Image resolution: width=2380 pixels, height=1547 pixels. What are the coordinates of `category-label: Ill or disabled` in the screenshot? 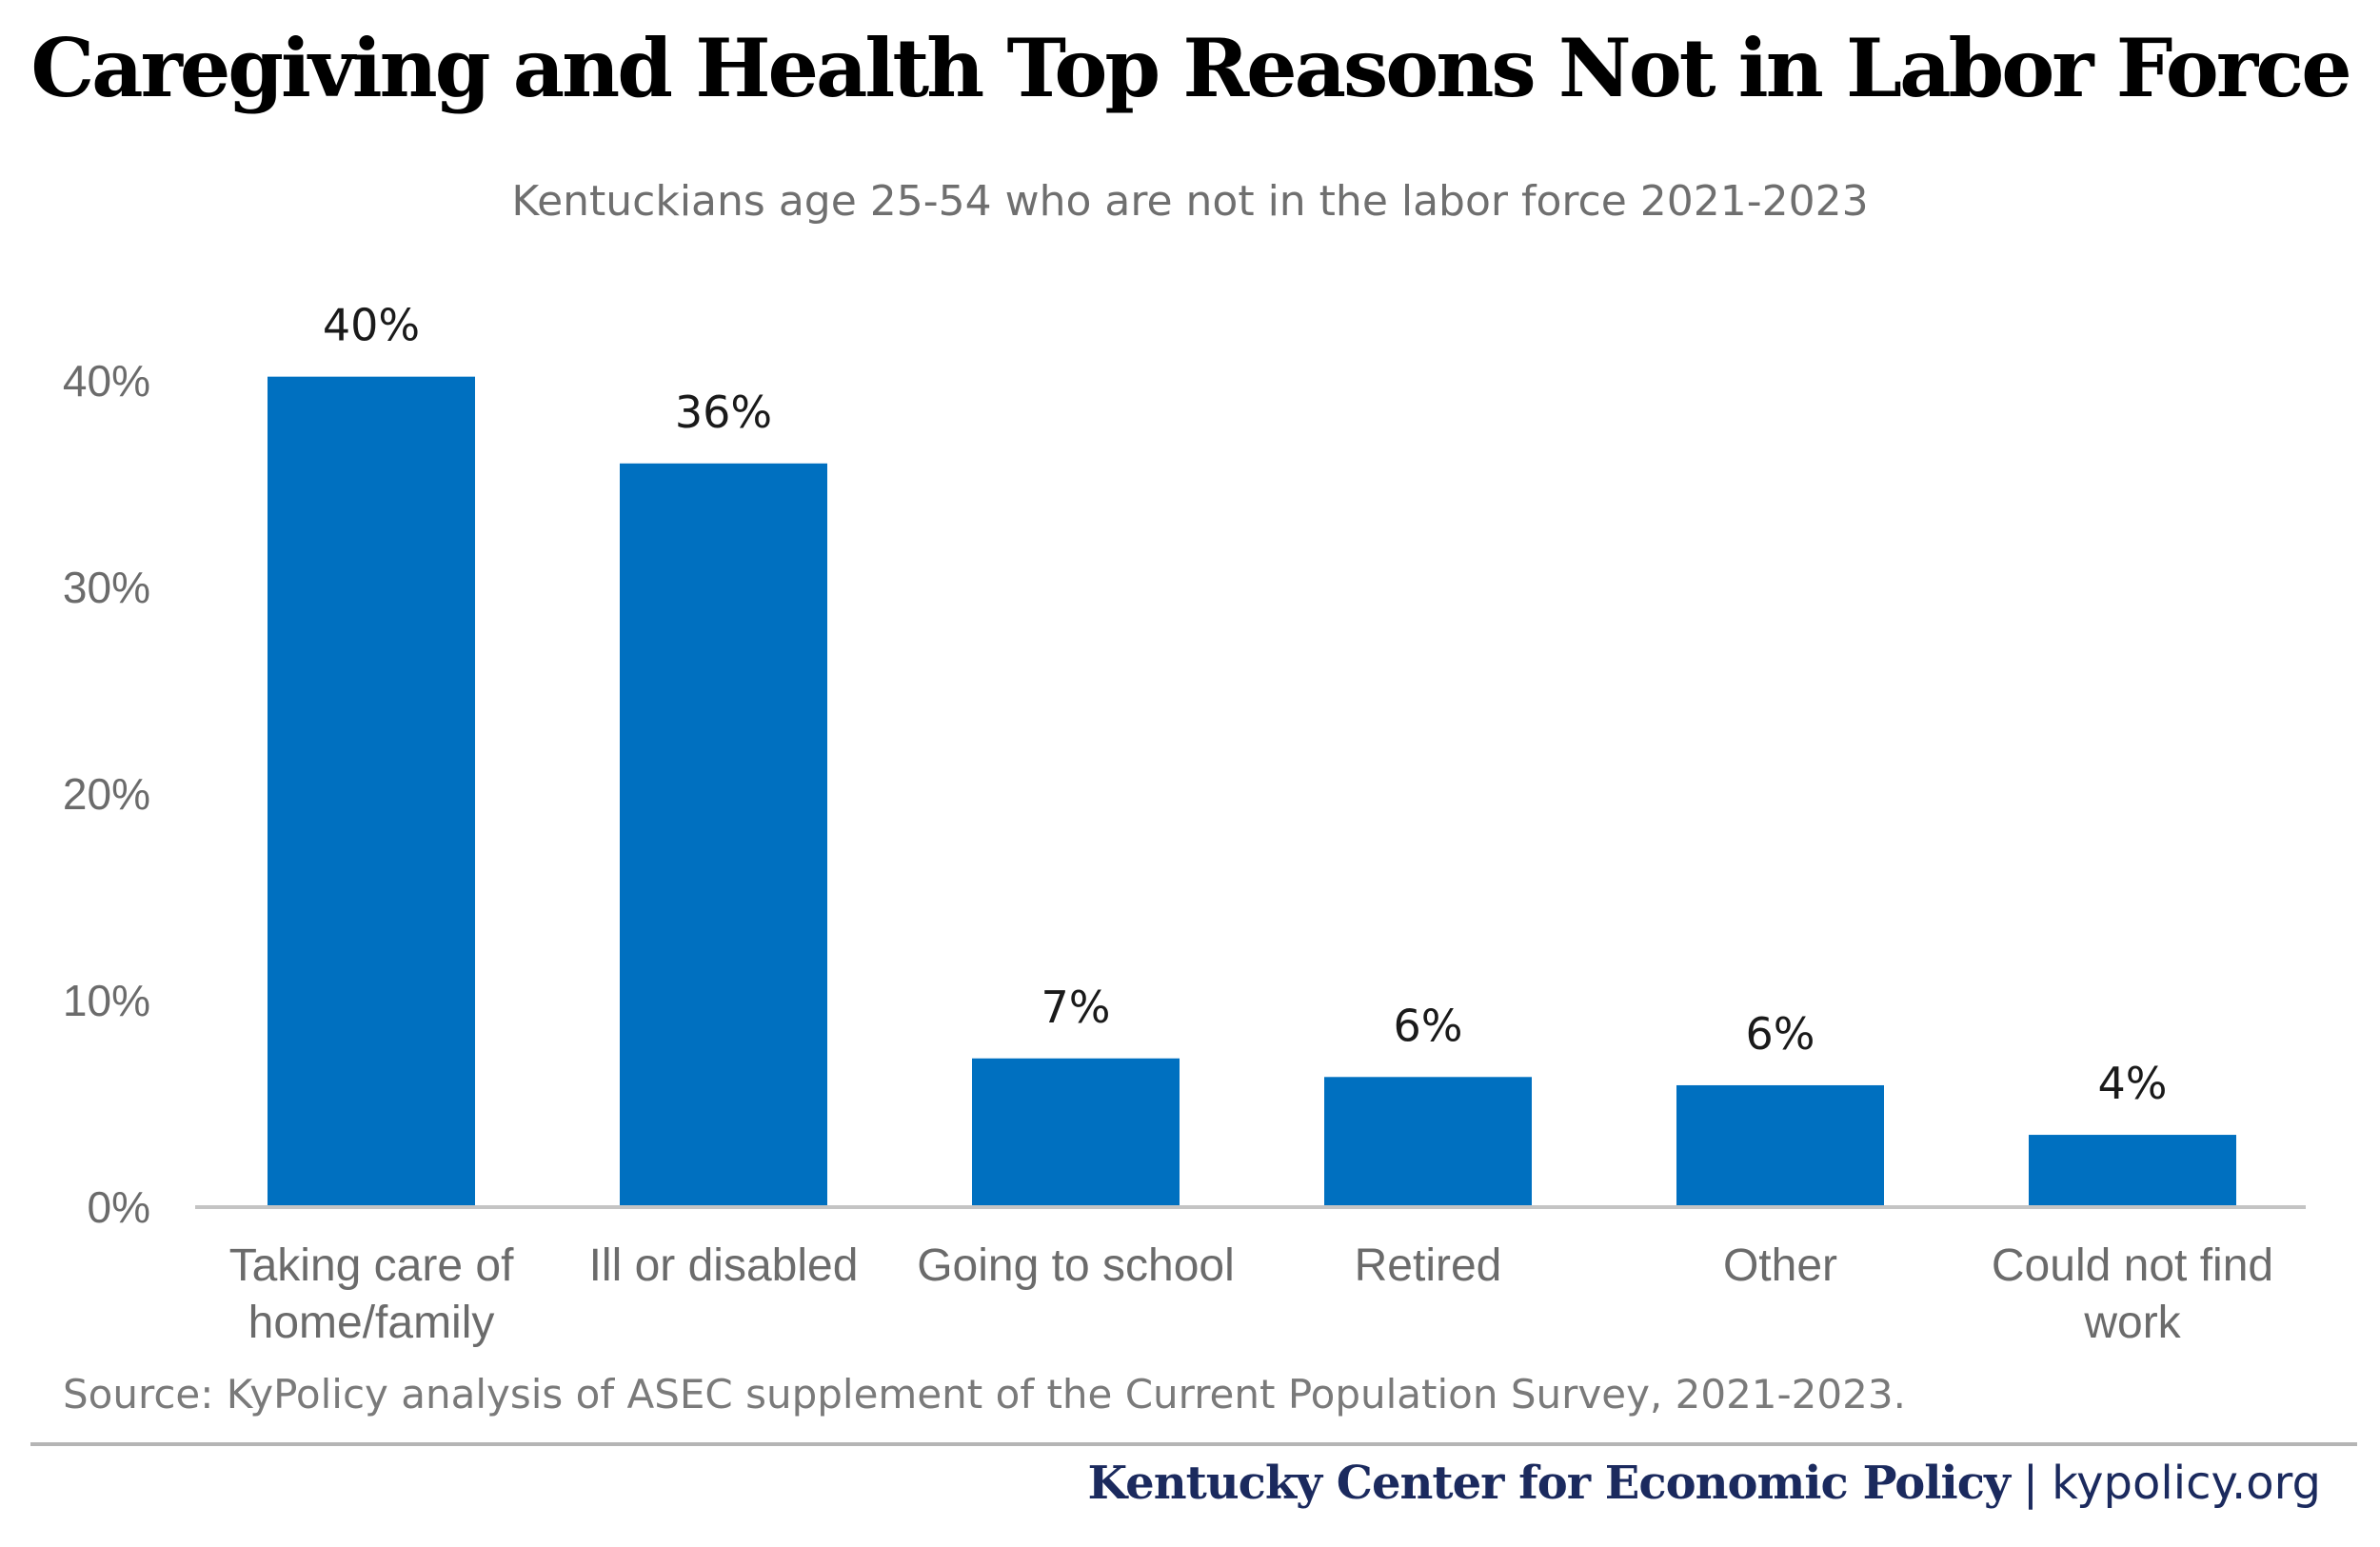 It's located at (724, 1265).